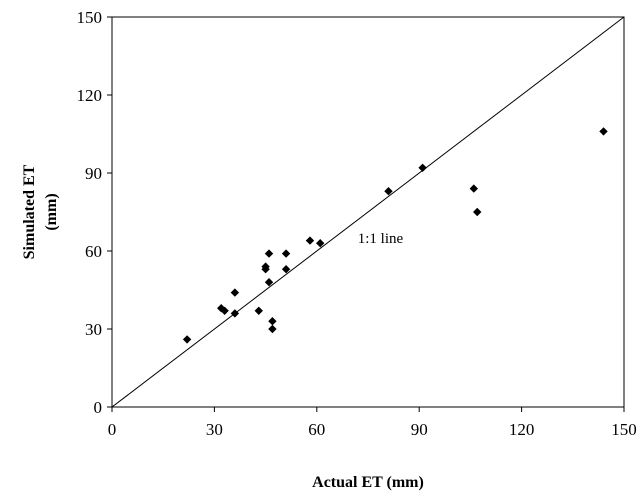 Image resolution: width=640 pixels, height=495 pixels. Describe the element at coordinates (368, 482) in the screenshot. I see `x-axis-title: Actual ET (mm)` at that location.